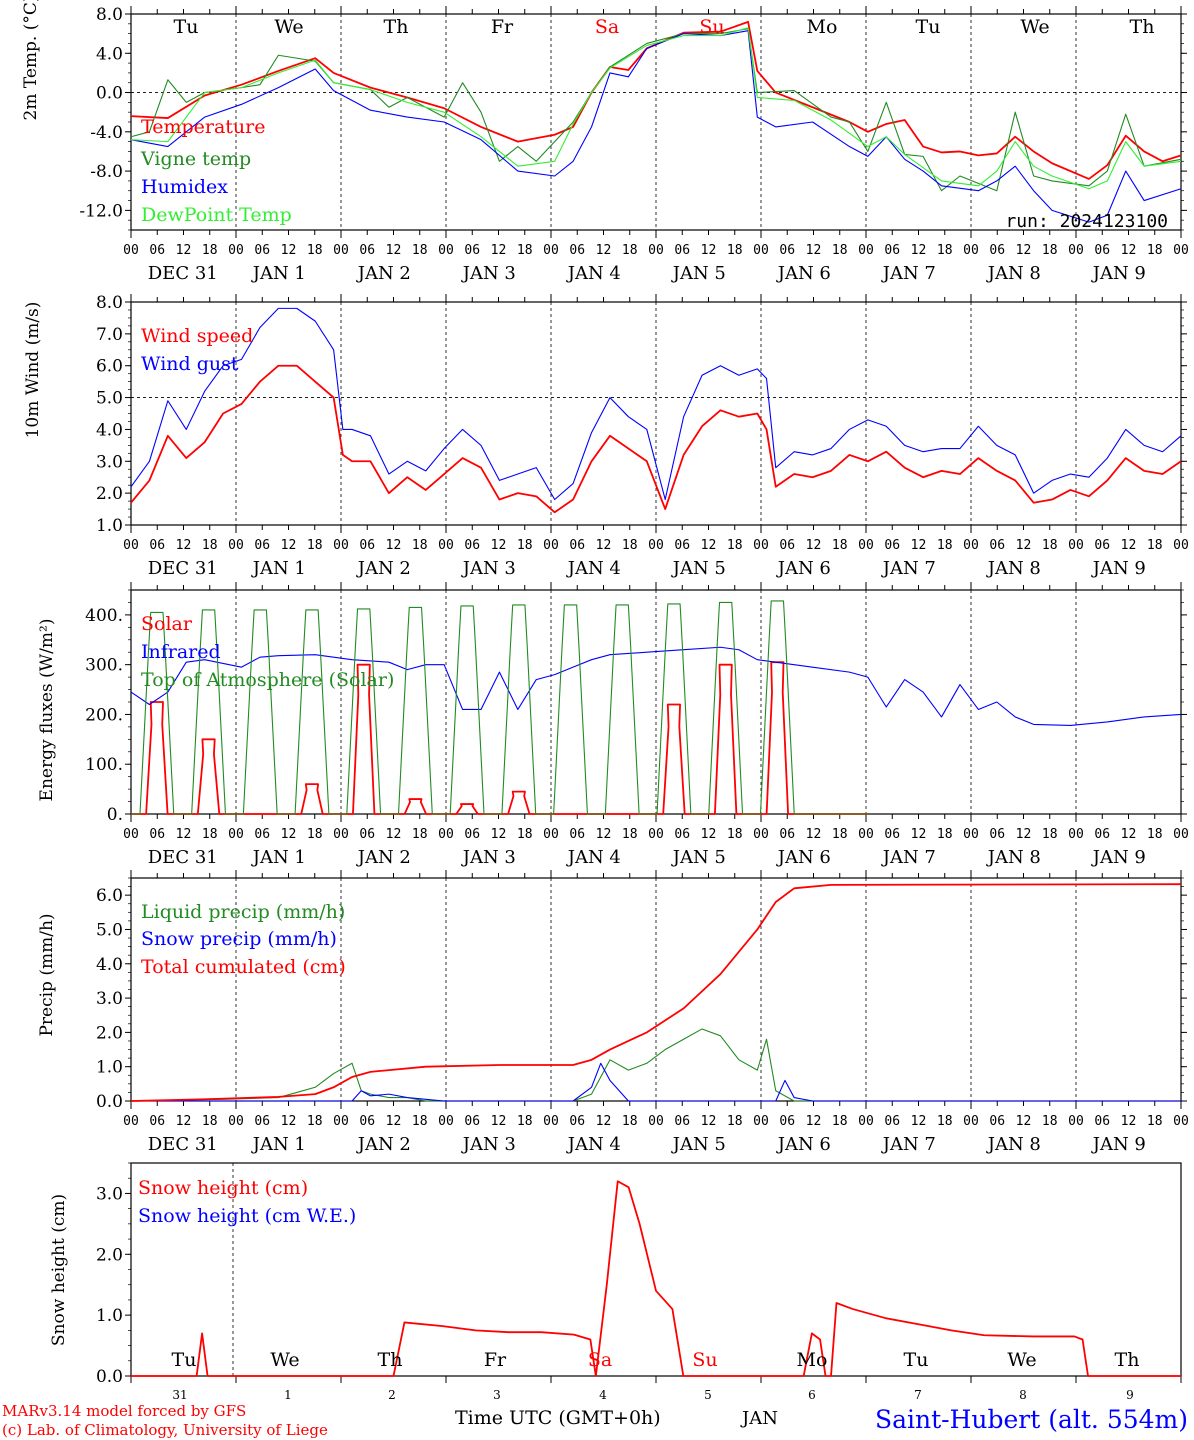 The height and width of the screenshot is (1440, 1194). Describe the element at coordinates (1130, 1395) in the screenshot. I see `day-number: 9` at that location.